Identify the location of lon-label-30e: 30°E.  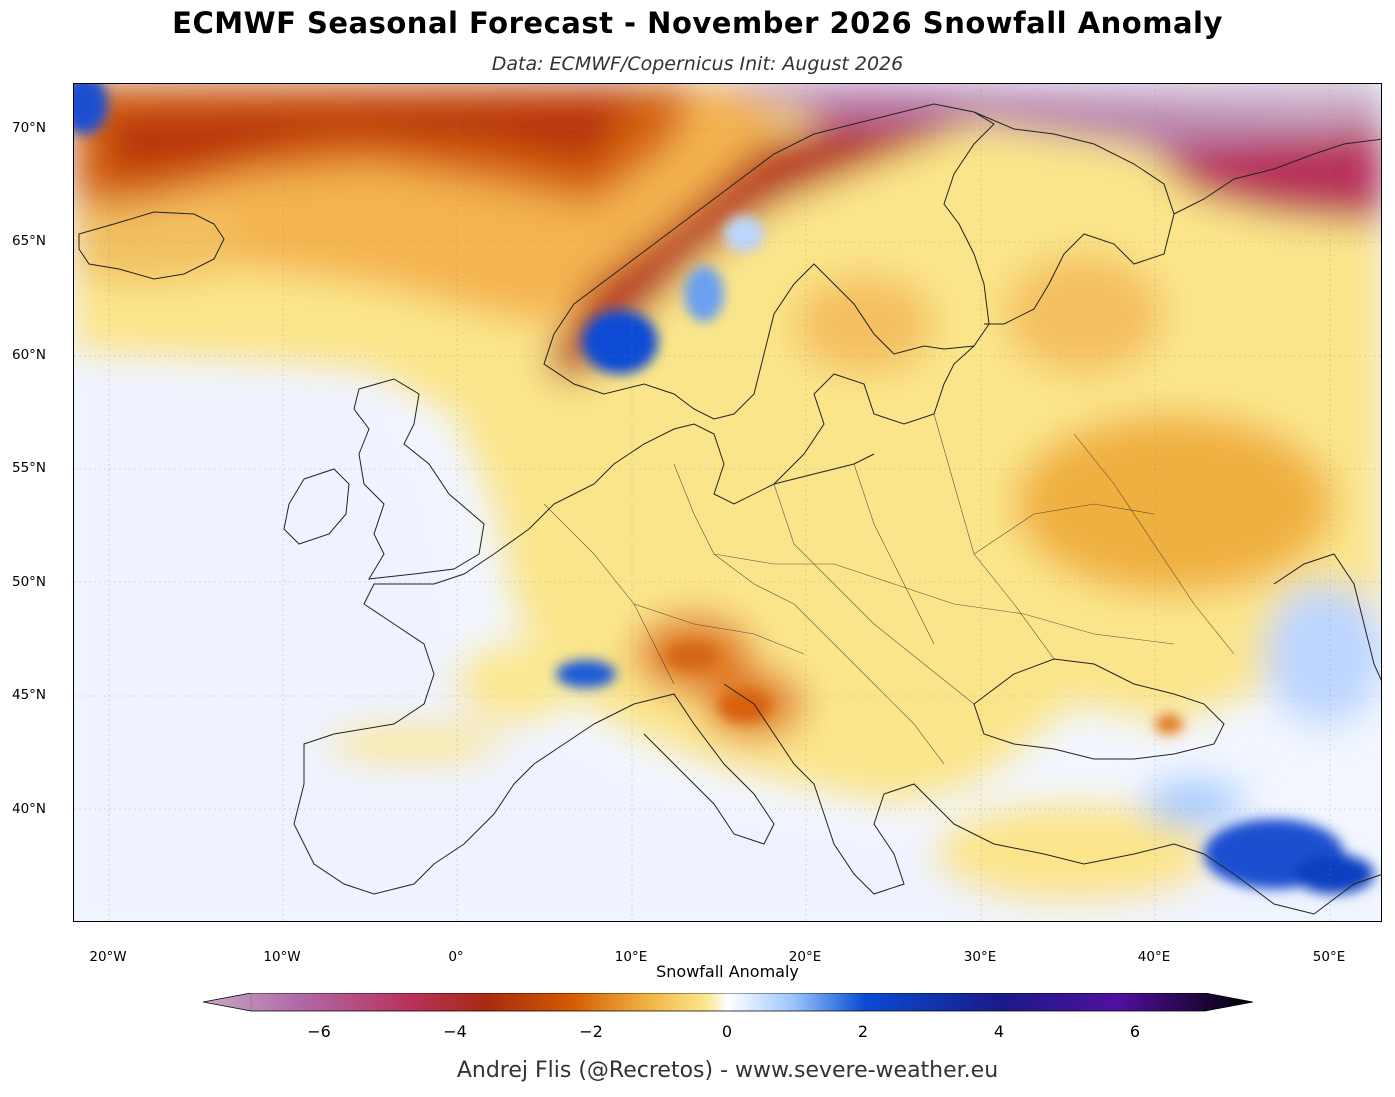
(980, 957).